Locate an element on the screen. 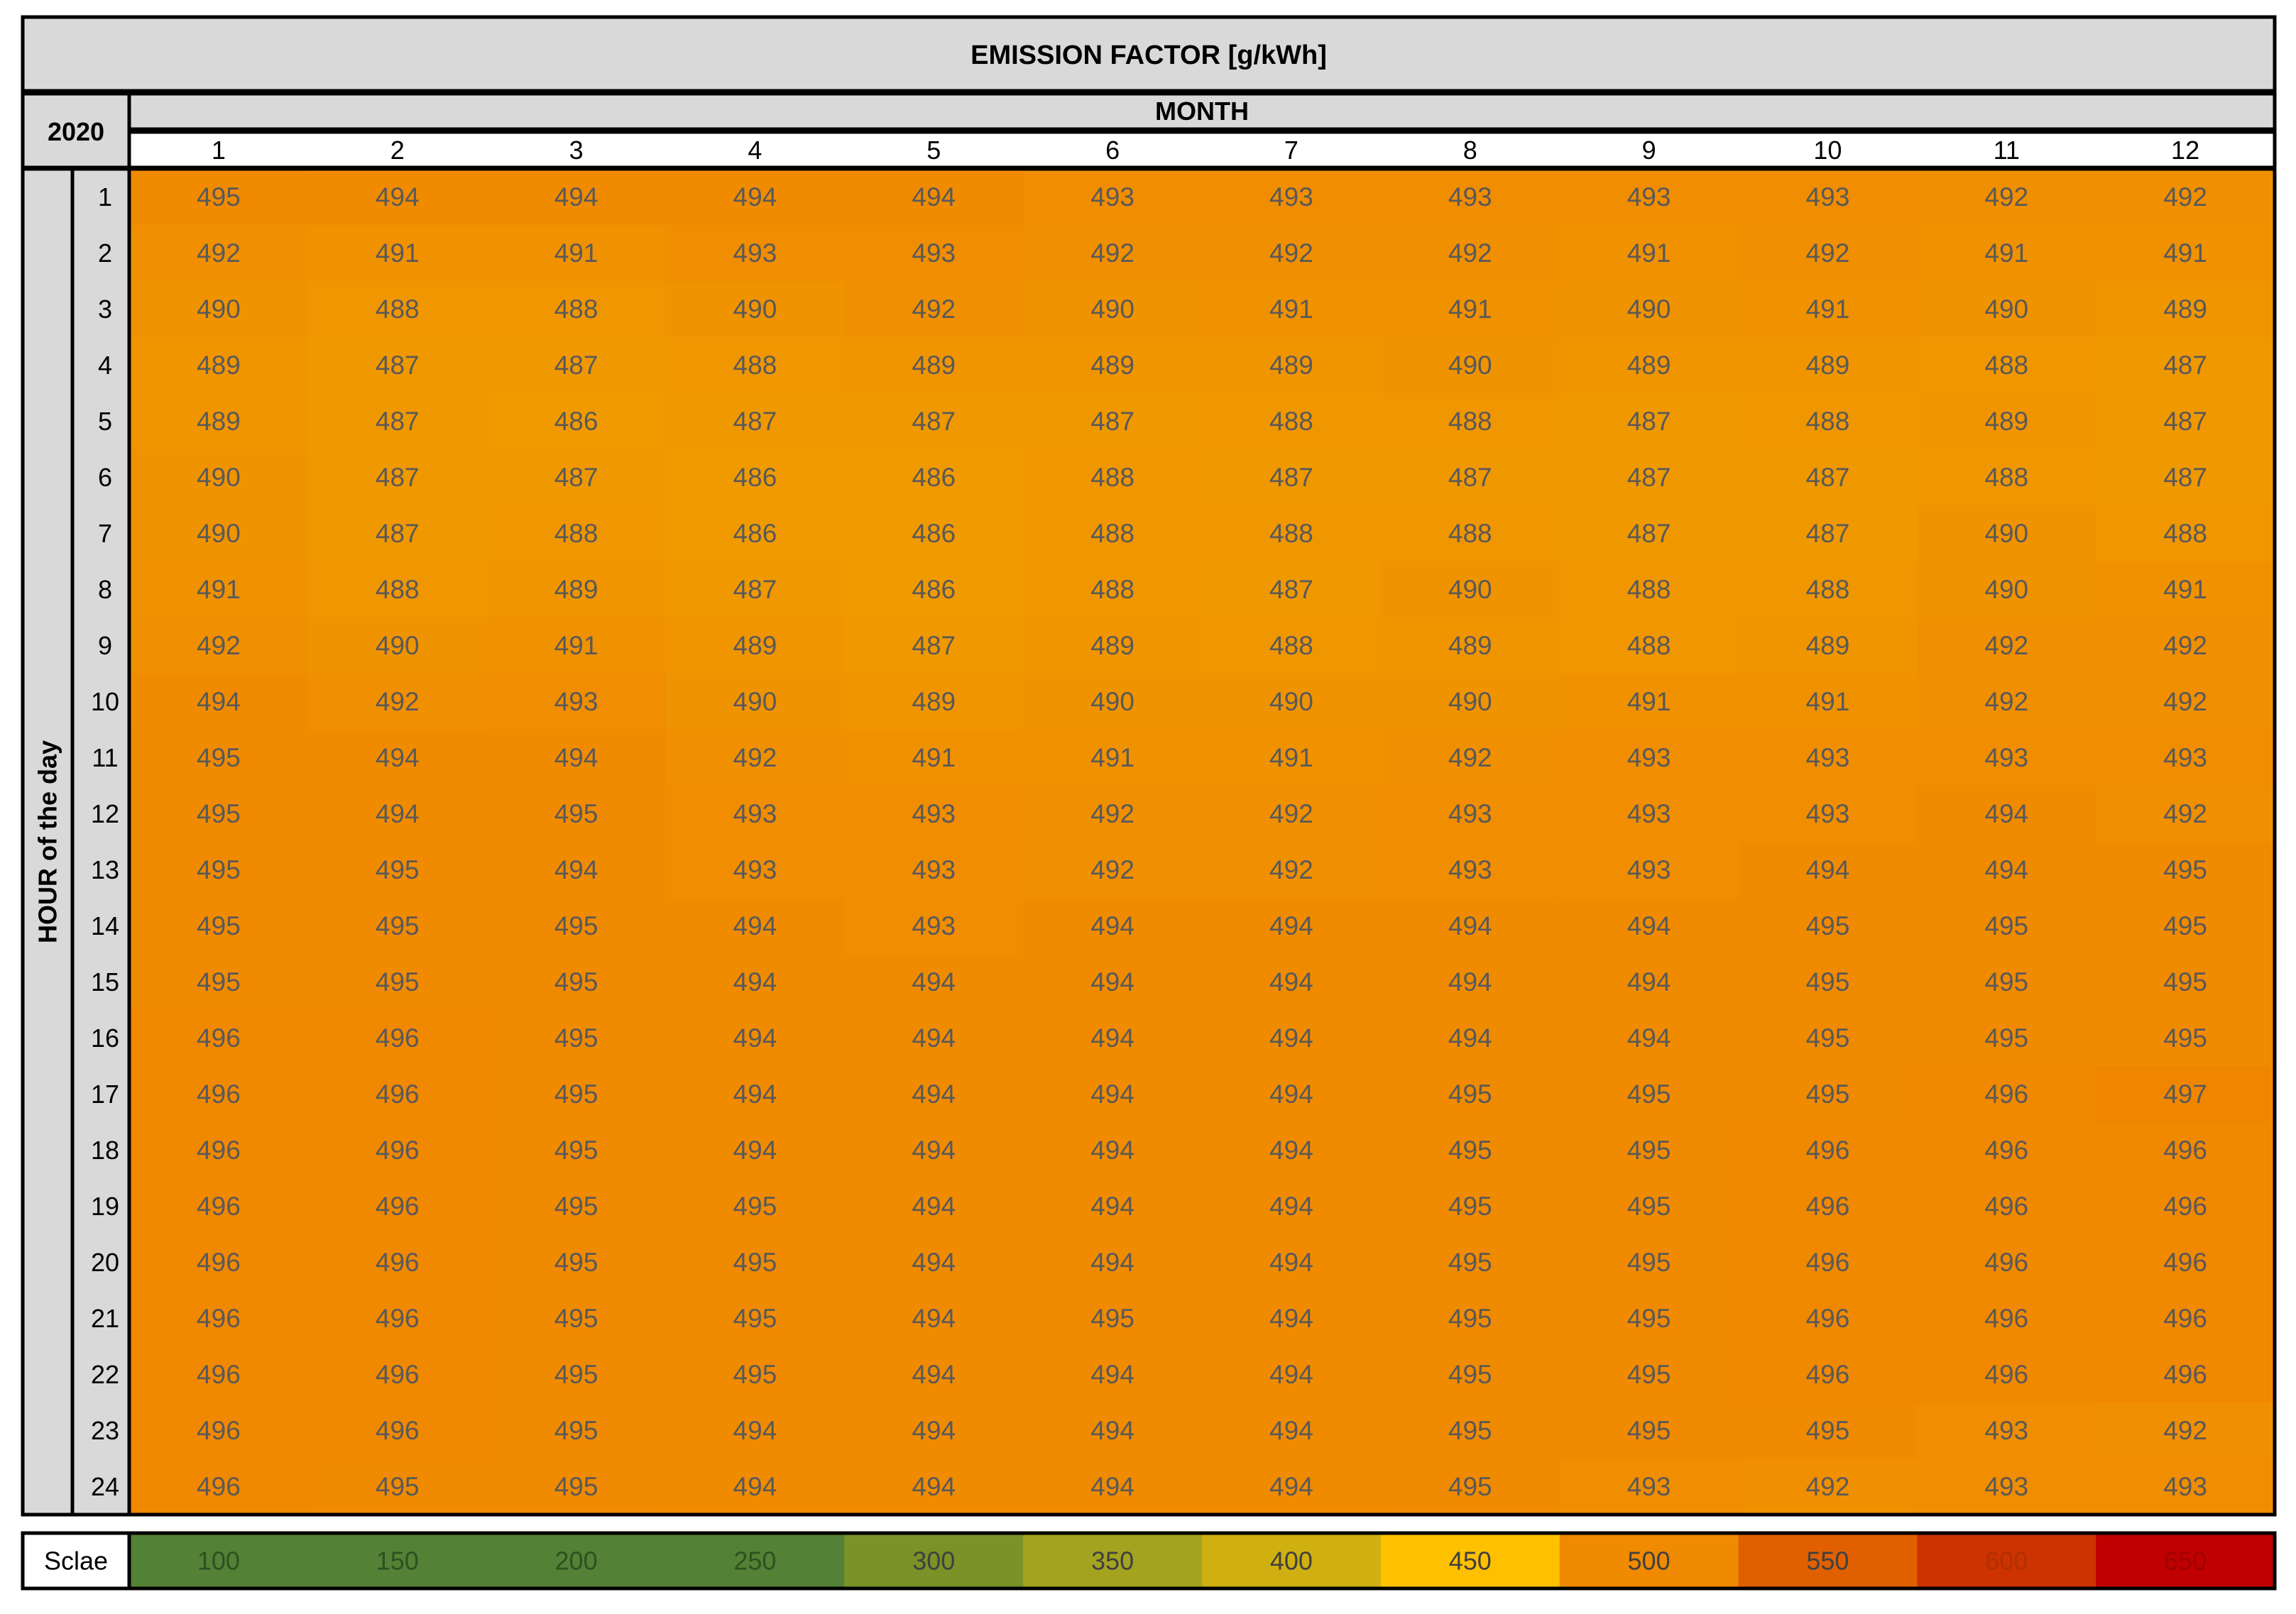  scale-value-label: 250 is located at coordinates (754, 1561).